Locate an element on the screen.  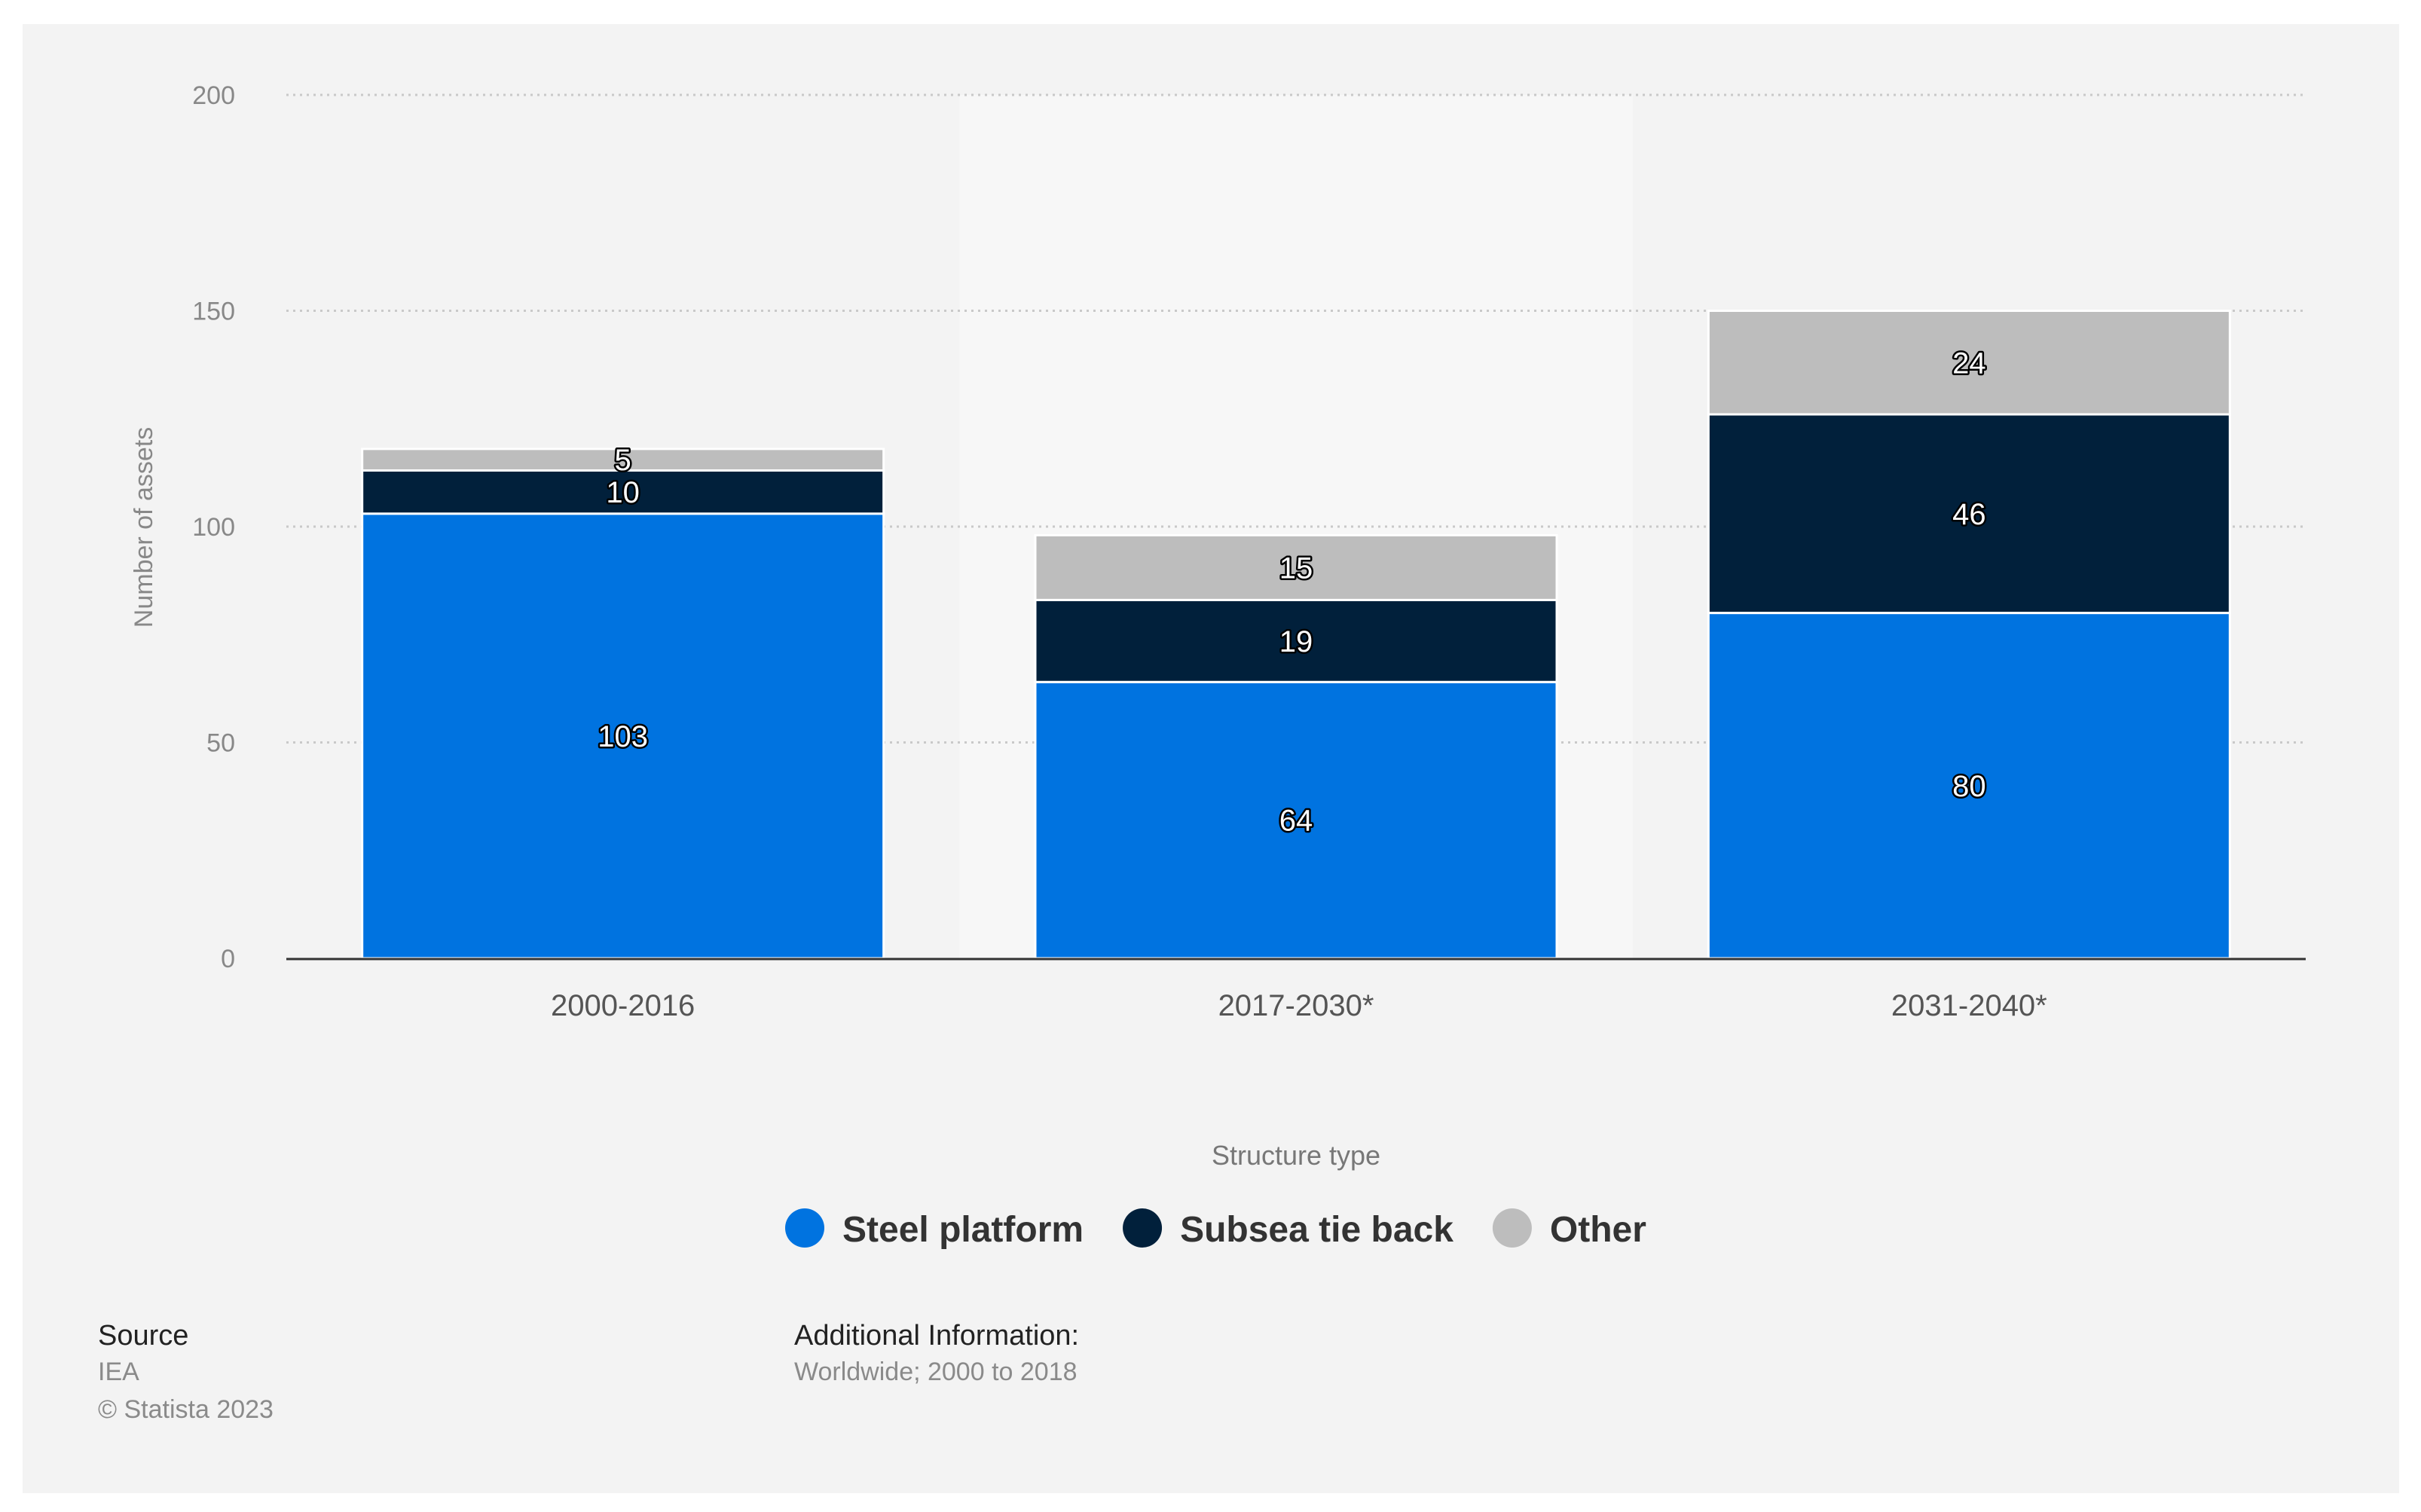
legend-label: Steel platform is located at coordinates (963, 1230).